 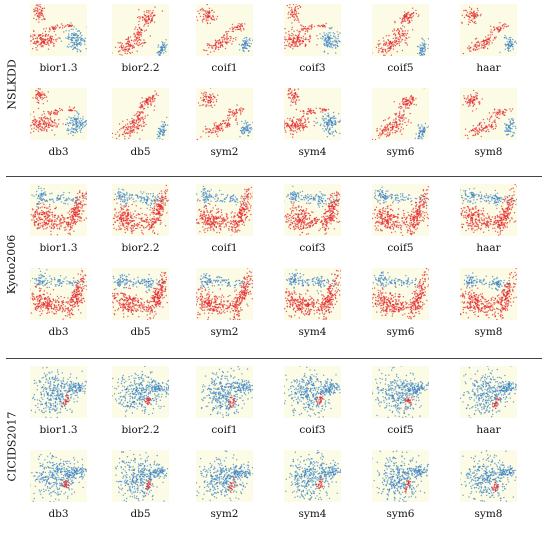 What do you see at coordinates (12, 264) in the screenshot?
I see `dataset-label-text: Kyoto2006` at bounding box center [12, 264].